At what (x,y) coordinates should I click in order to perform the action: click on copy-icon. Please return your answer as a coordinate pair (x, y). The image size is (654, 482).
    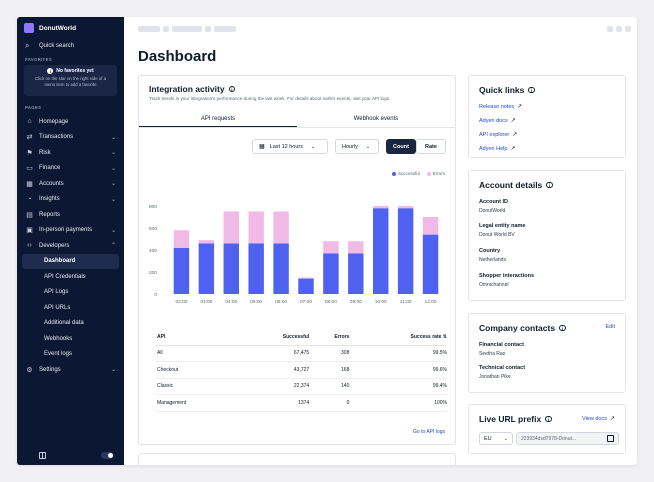
    Looking at the image, I should click on (610, 438).